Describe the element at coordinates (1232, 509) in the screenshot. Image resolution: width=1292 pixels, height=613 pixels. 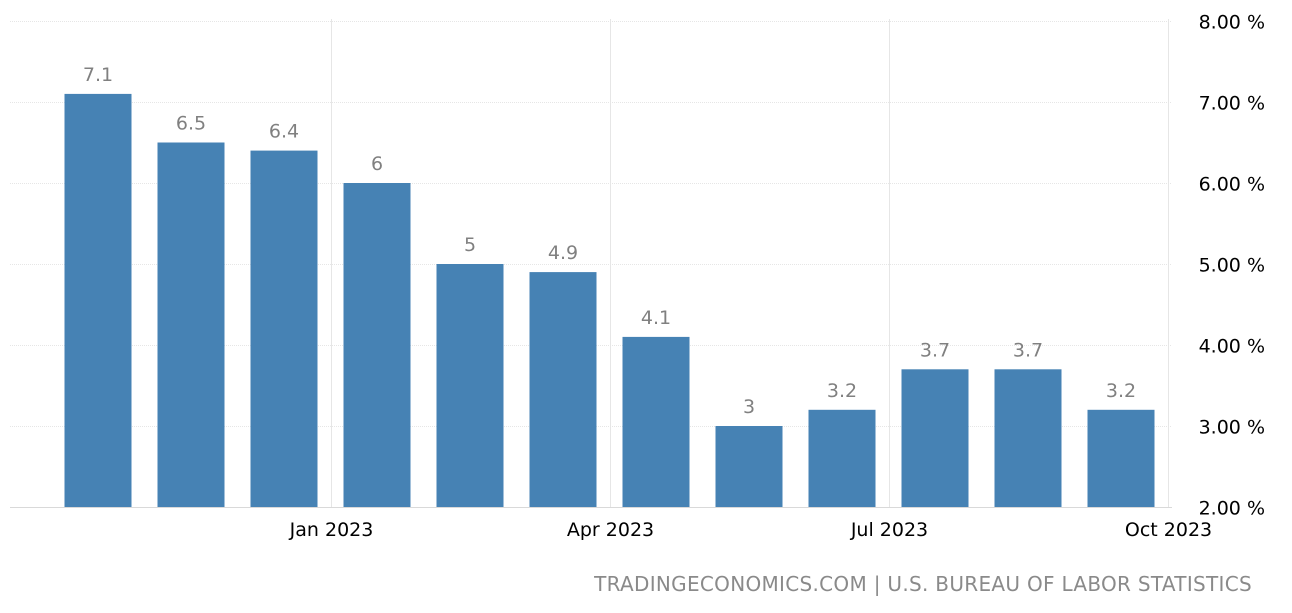
I see `y-tick-label: 2.00 %` at that location.